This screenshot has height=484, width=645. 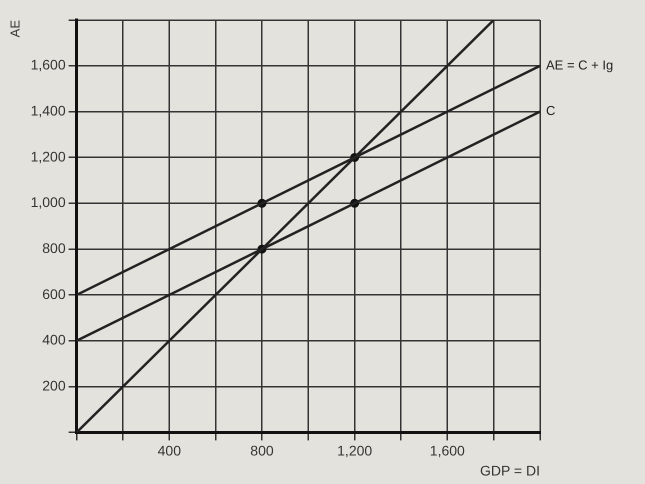 I want to click on y-tick-label: 200, so click(x=54, y=385).